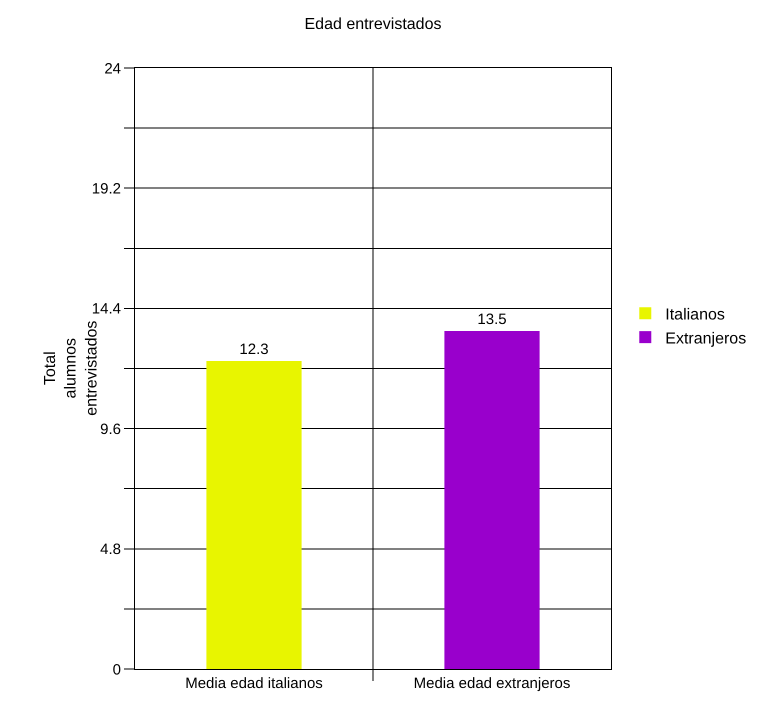 This screenshot has height=704, width=763. Describe the element at coordinates (106, 309) in the screenshot. I see `y-tick-label: 14.4` at that location.